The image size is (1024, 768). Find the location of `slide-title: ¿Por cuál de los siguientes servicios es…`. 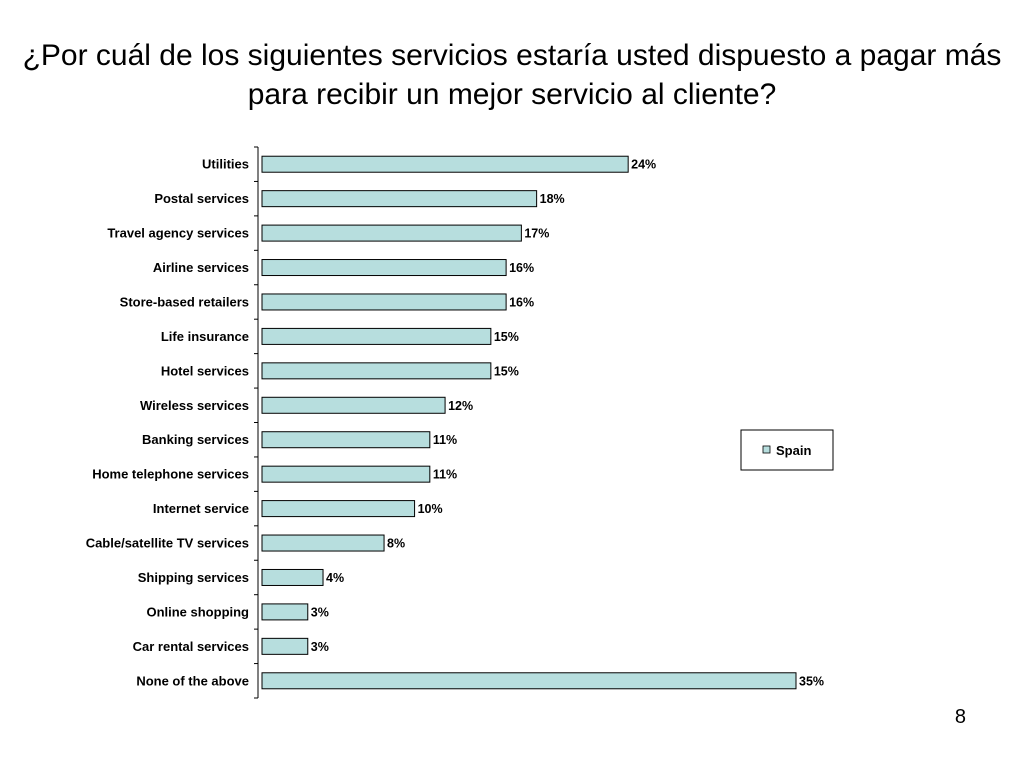

slide-title: ¿Por cuál de los siguientes servicios es… is located at coordinates (512, 75).